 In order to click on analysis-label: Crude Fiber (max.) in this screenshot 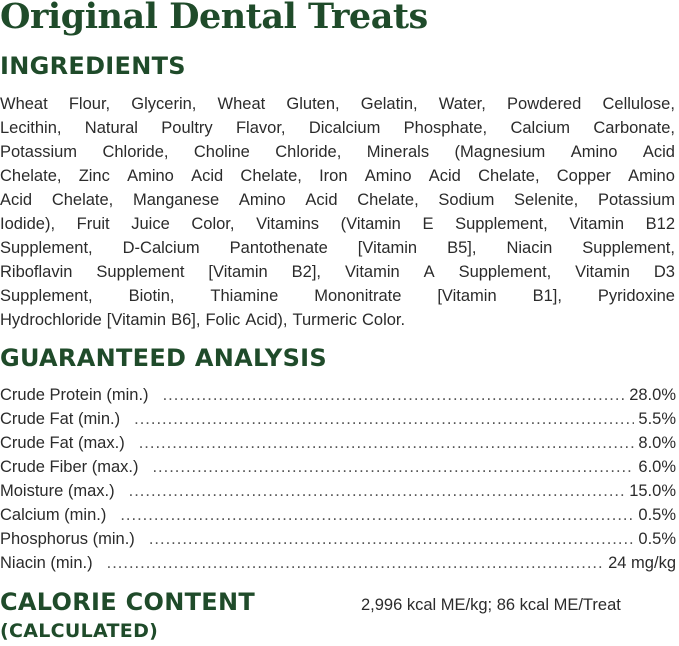, I will do `click(69, 467)`.